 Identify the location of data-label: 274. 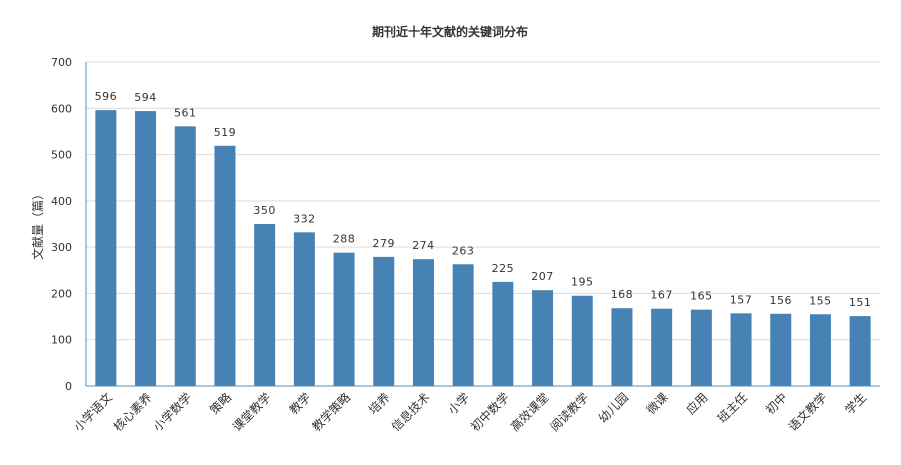
(423, 245).